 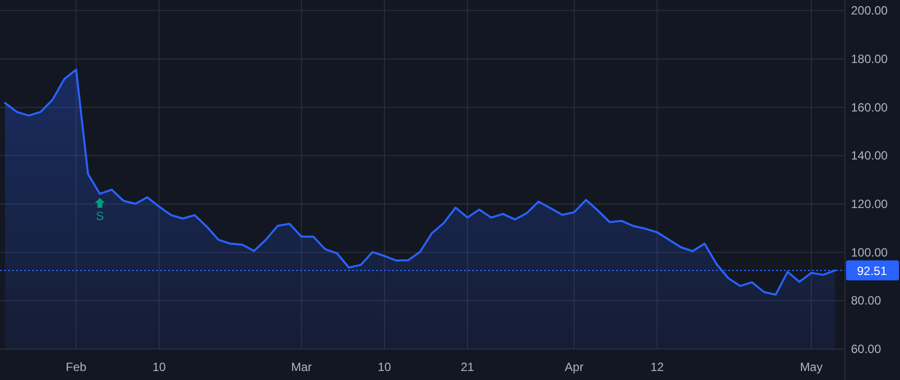 What do you see at coordinates (869, 155) in the screenshot?
I see `y-tick-label: 140.00` at bounding box center [869, 155].